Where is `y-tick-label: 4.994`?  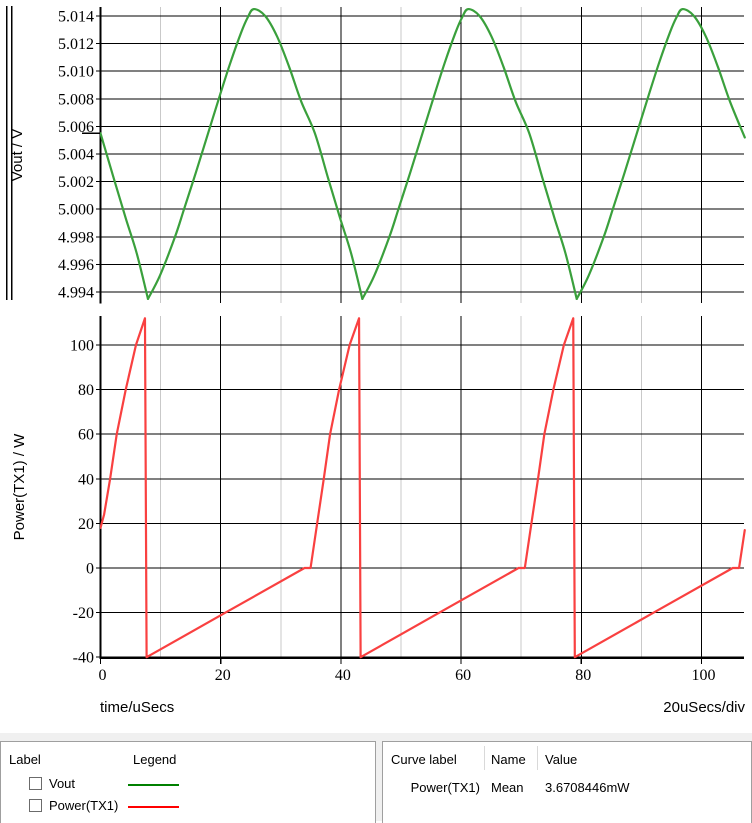
y-tick-label: 4.994 is located at coordinates (76, 293).